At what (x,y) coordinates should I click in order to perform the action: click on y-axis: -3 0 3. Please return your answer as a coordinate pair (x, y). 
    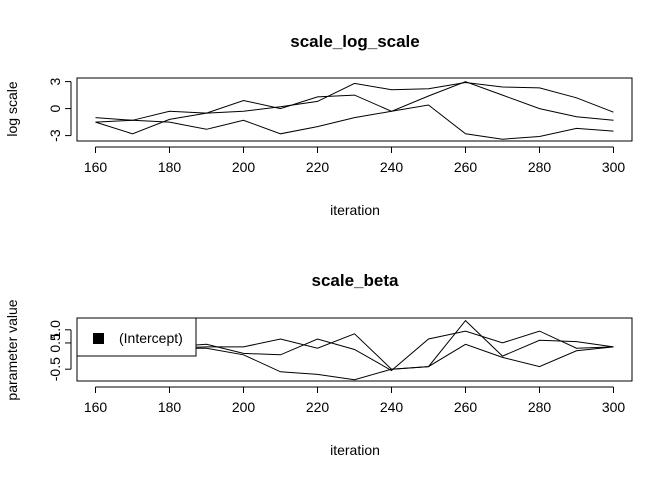
    Looking at the image, I should click on (59, 109).